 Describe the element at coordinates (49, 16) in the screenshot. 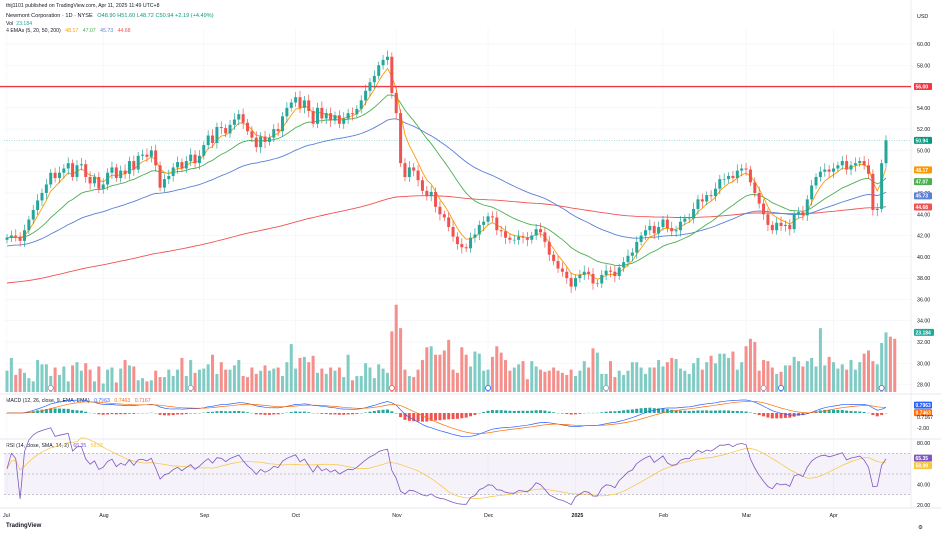

I see `symbol-name: Newmont Corporation · 1D · NYSE` at that location.